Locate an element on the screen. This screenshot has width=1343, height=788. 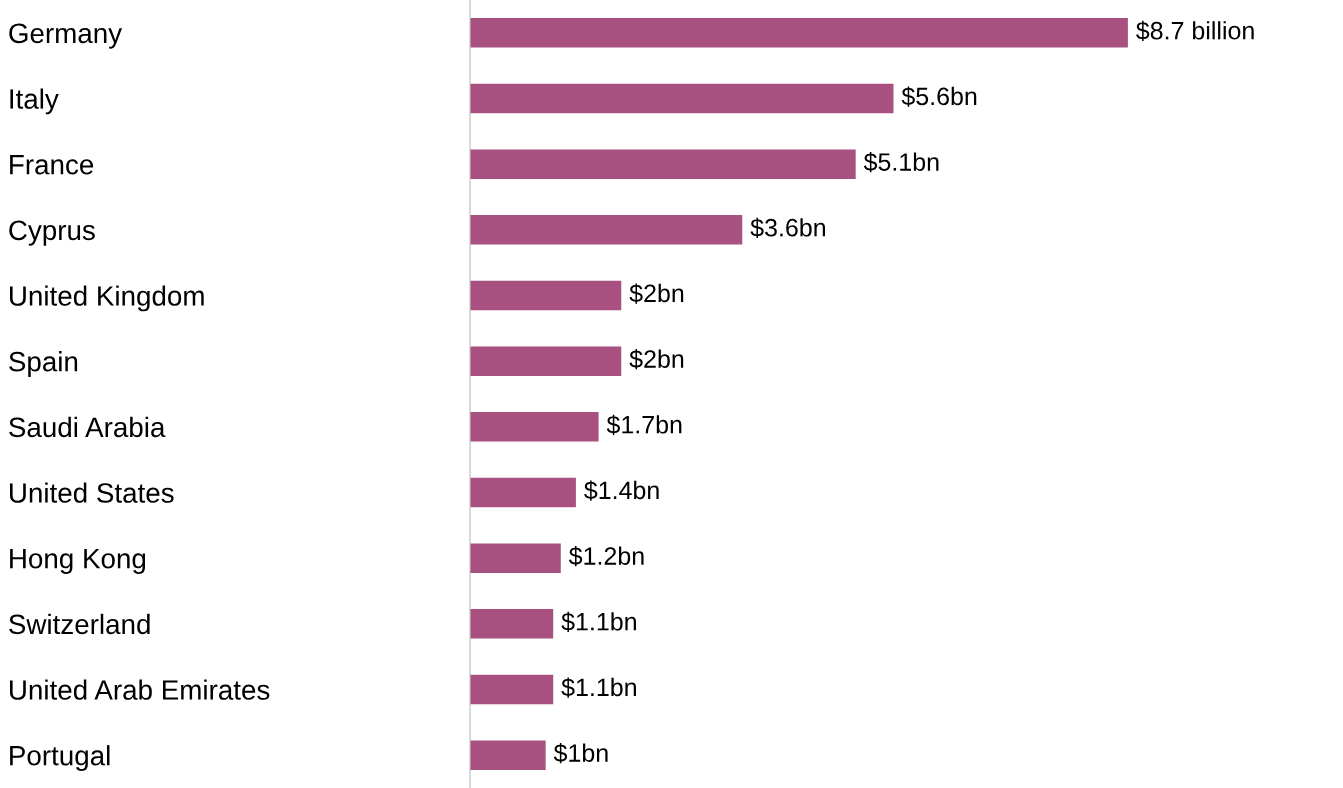
data-label: $5.6bn is located at coordinates (939, 96).